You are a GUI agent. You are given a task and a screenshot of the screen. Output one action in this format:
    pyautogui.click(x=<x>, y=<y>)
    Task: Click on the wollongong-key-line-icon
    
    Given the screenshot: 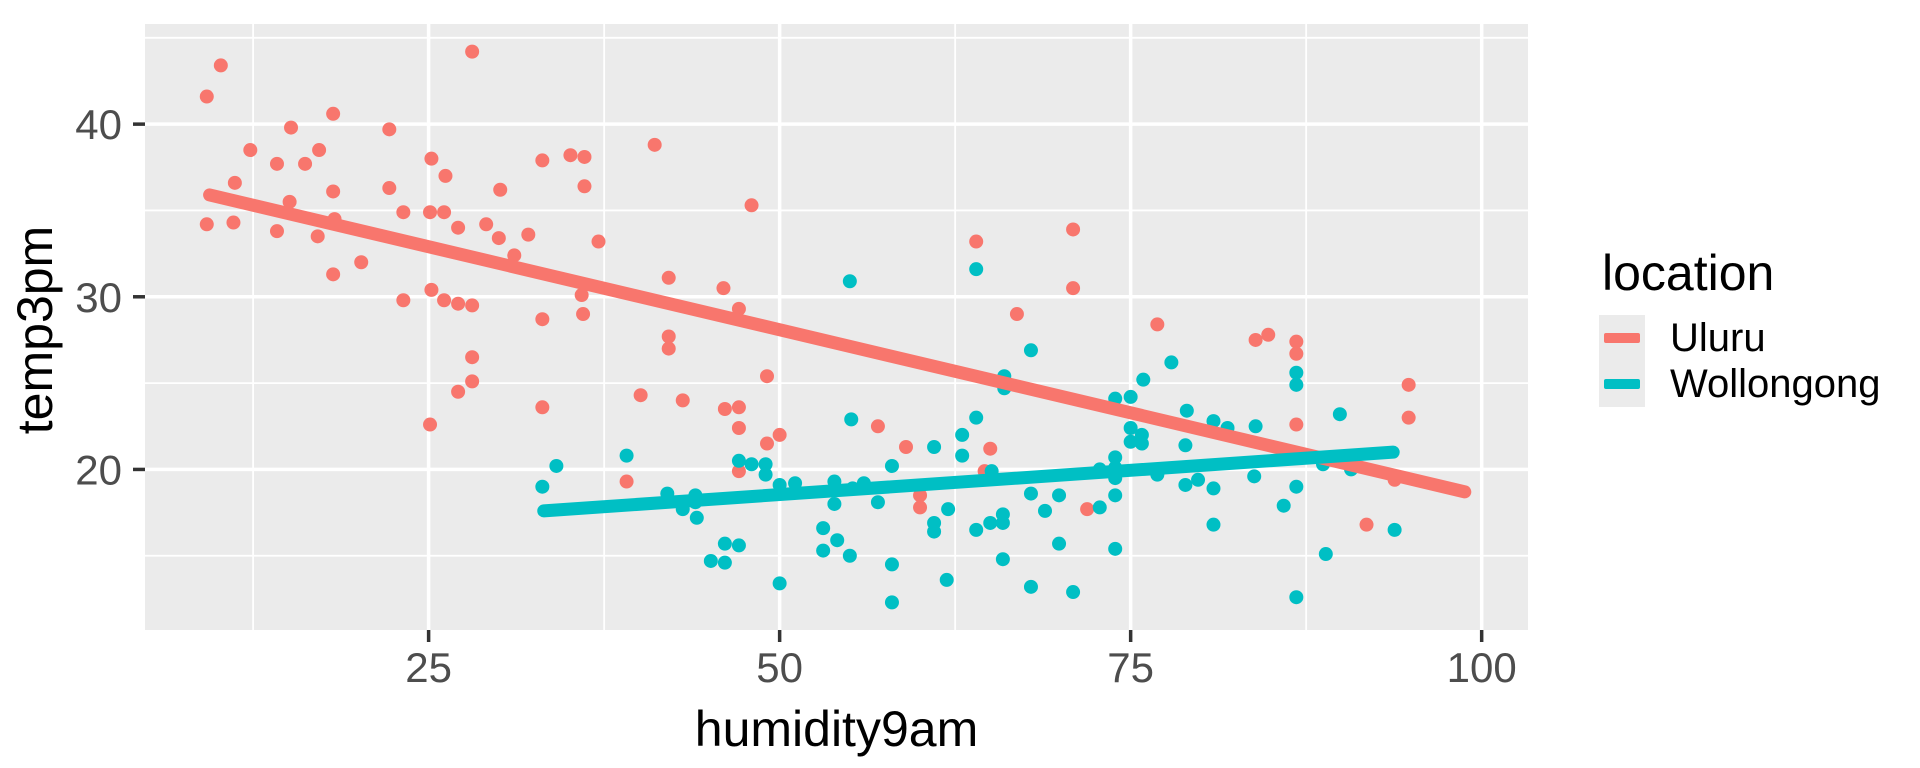 What is the action you would take?
    pyautogui.click(x=1622, y=384)
    